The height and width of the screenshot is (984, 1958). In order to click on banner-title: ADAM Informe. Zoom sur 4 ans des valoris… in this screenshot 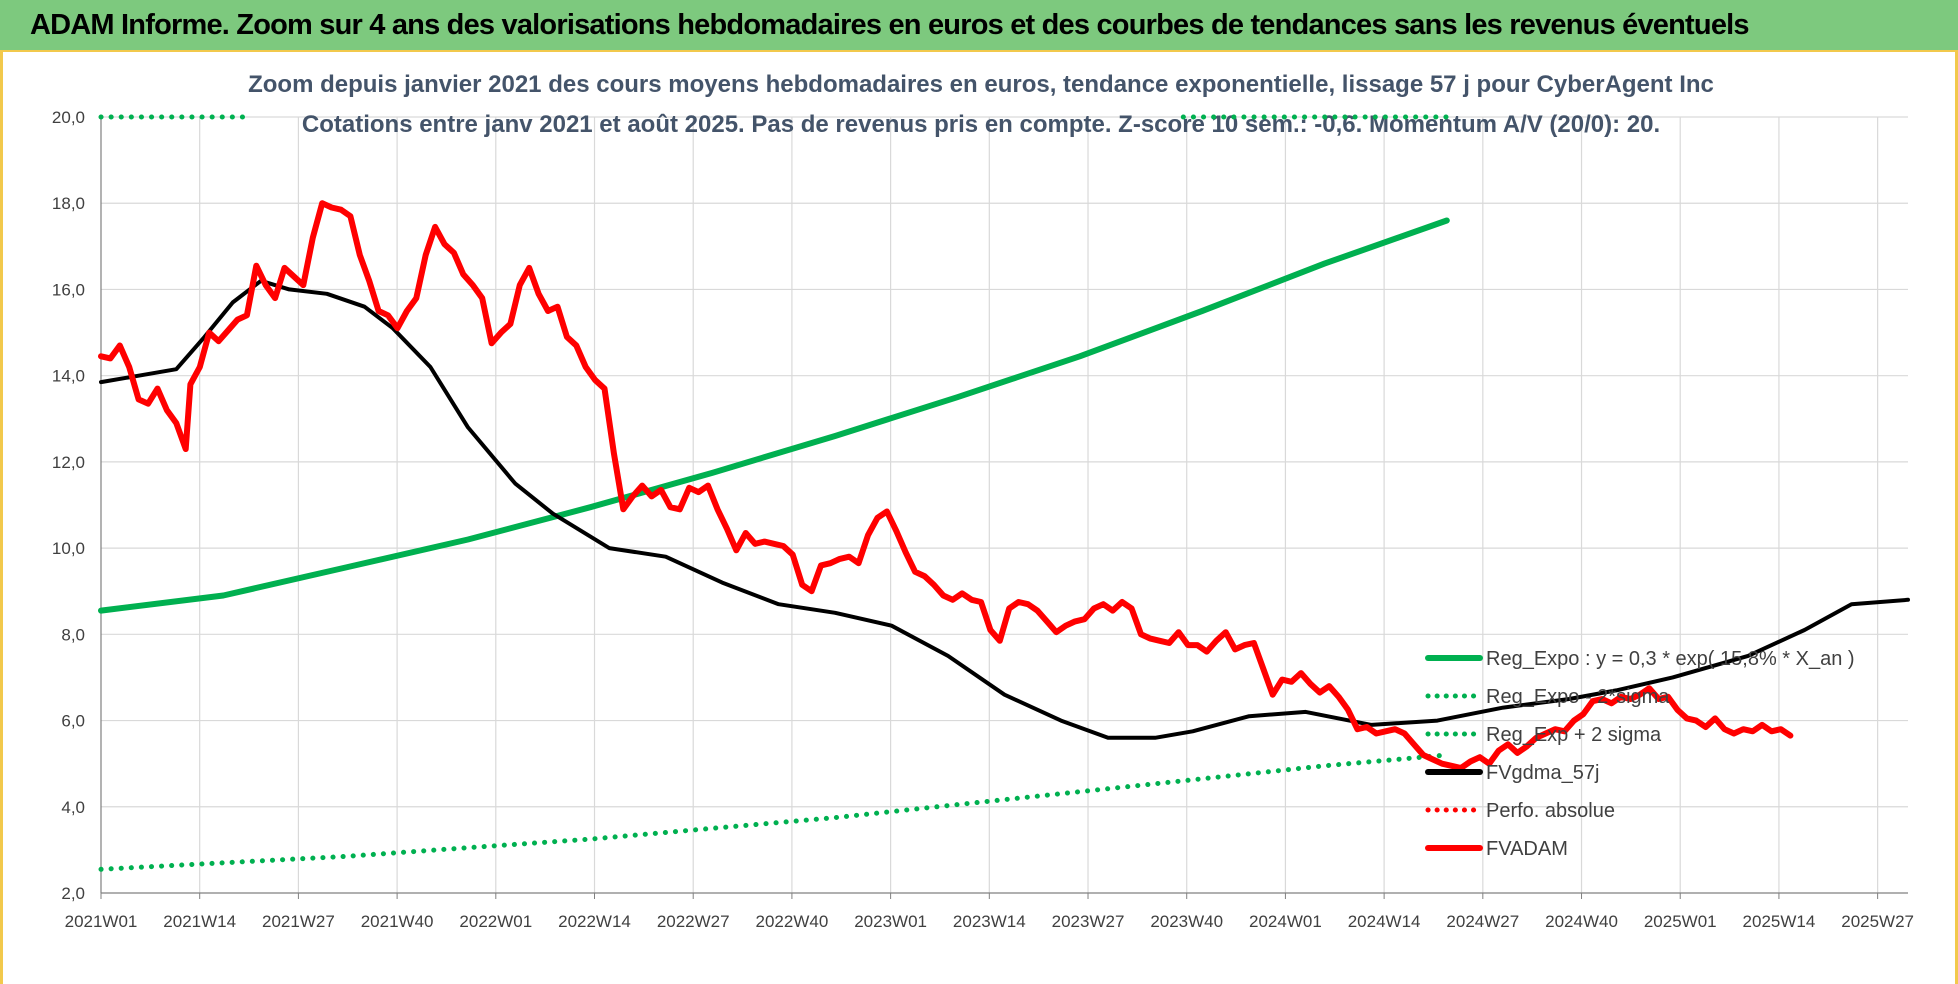, I will do `click(890, 25)`.